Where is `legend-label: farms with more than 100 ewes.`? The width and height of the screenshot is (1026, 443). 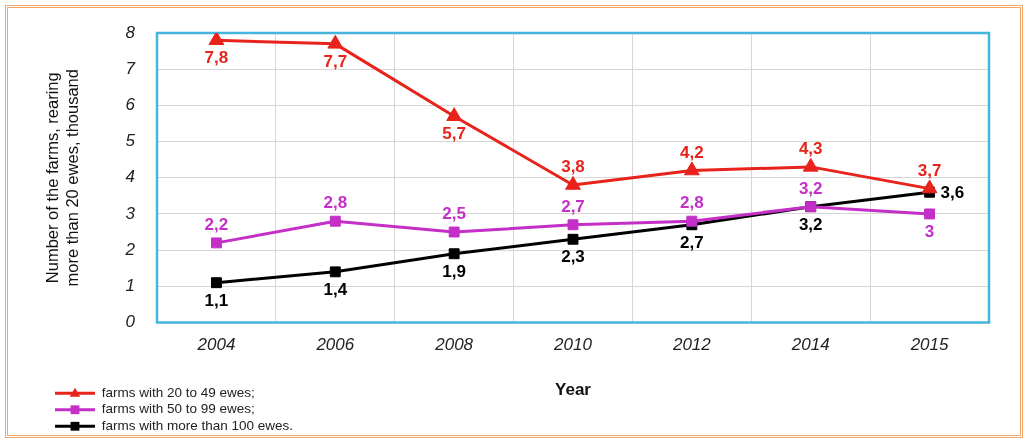
legend-label: farms with more than 100 ewes. is located at coordinates (197, 425).